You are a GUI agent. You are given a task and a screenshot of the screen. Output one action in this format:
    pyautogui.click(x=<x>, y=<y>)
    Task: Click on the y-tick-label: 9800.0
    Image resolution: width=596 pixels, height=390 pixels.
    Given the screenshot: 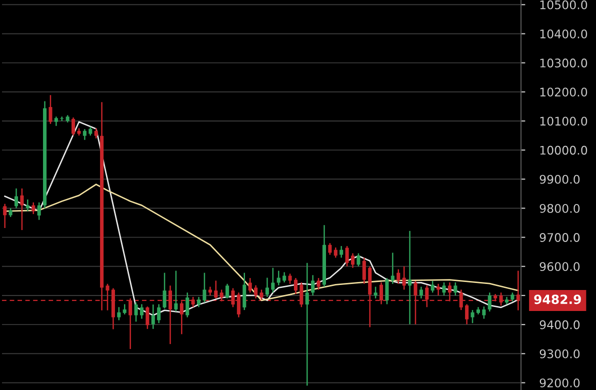 What is the action you would take?
    pyautogui.click(x=560, y=208)
    